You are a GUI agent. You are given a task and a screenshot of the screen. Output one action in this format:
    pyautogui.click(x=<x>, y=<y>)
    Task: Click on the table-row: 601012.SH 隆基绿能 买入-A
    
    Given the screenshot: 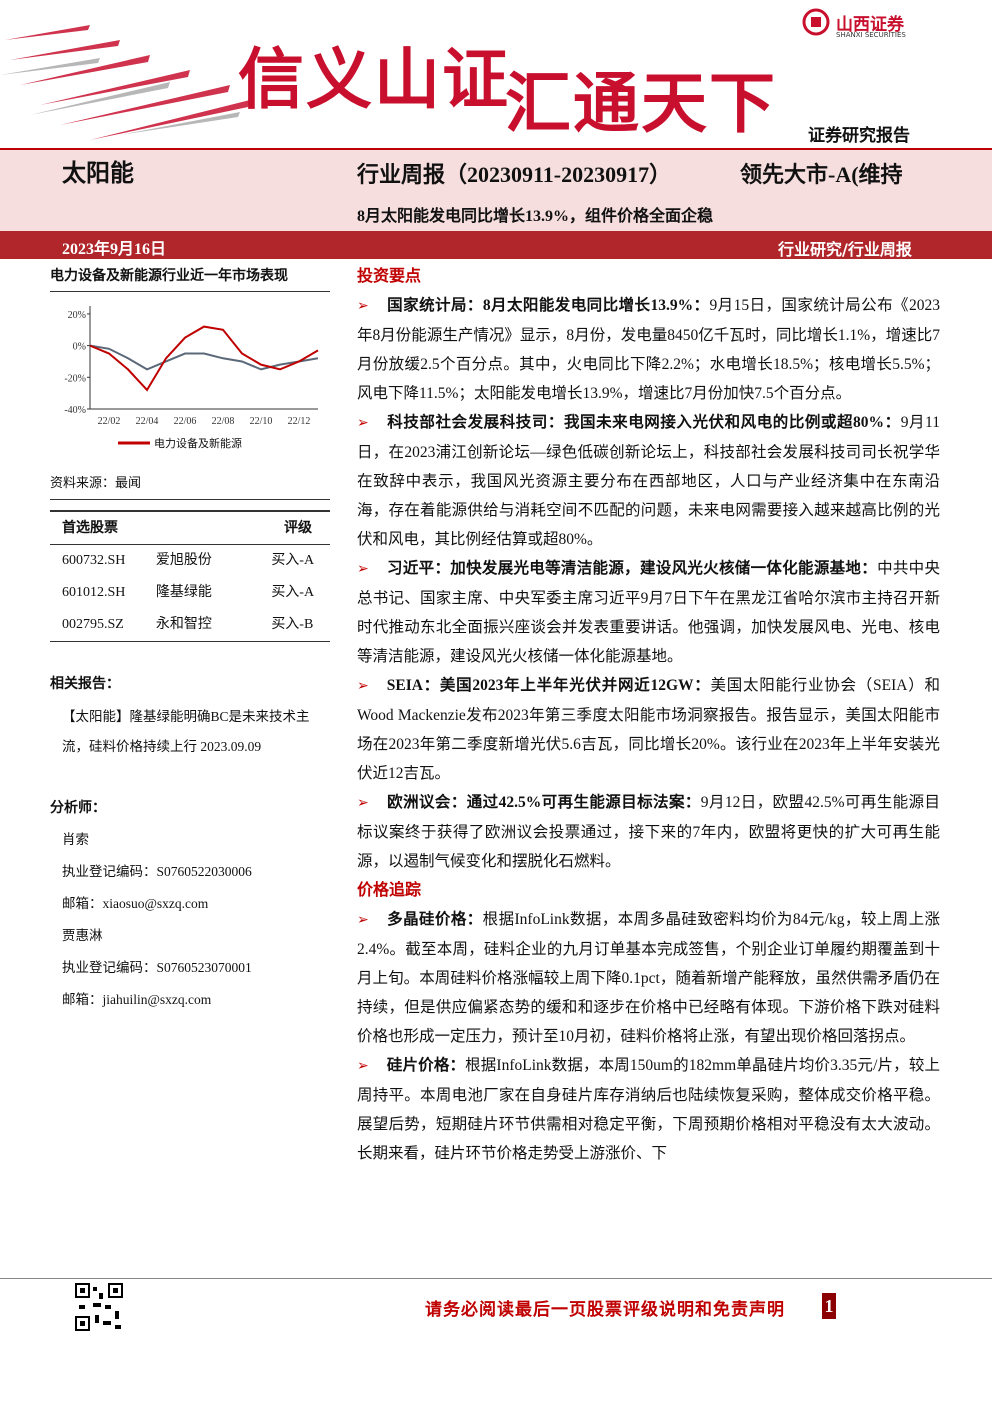 What is the action you would take?
    pyautogui.click(x=190, y=593)
    